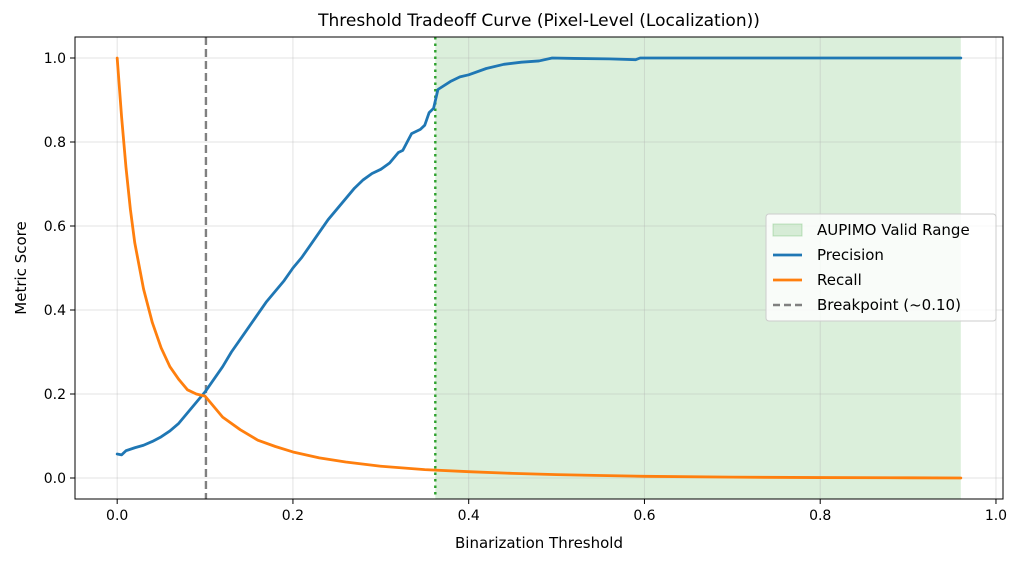 The image size is (1024, 563). Describe the element at coordinates (787, 230) in the screenshot. I see `legend-item-aupimo-valid-range-swatch` at that location.